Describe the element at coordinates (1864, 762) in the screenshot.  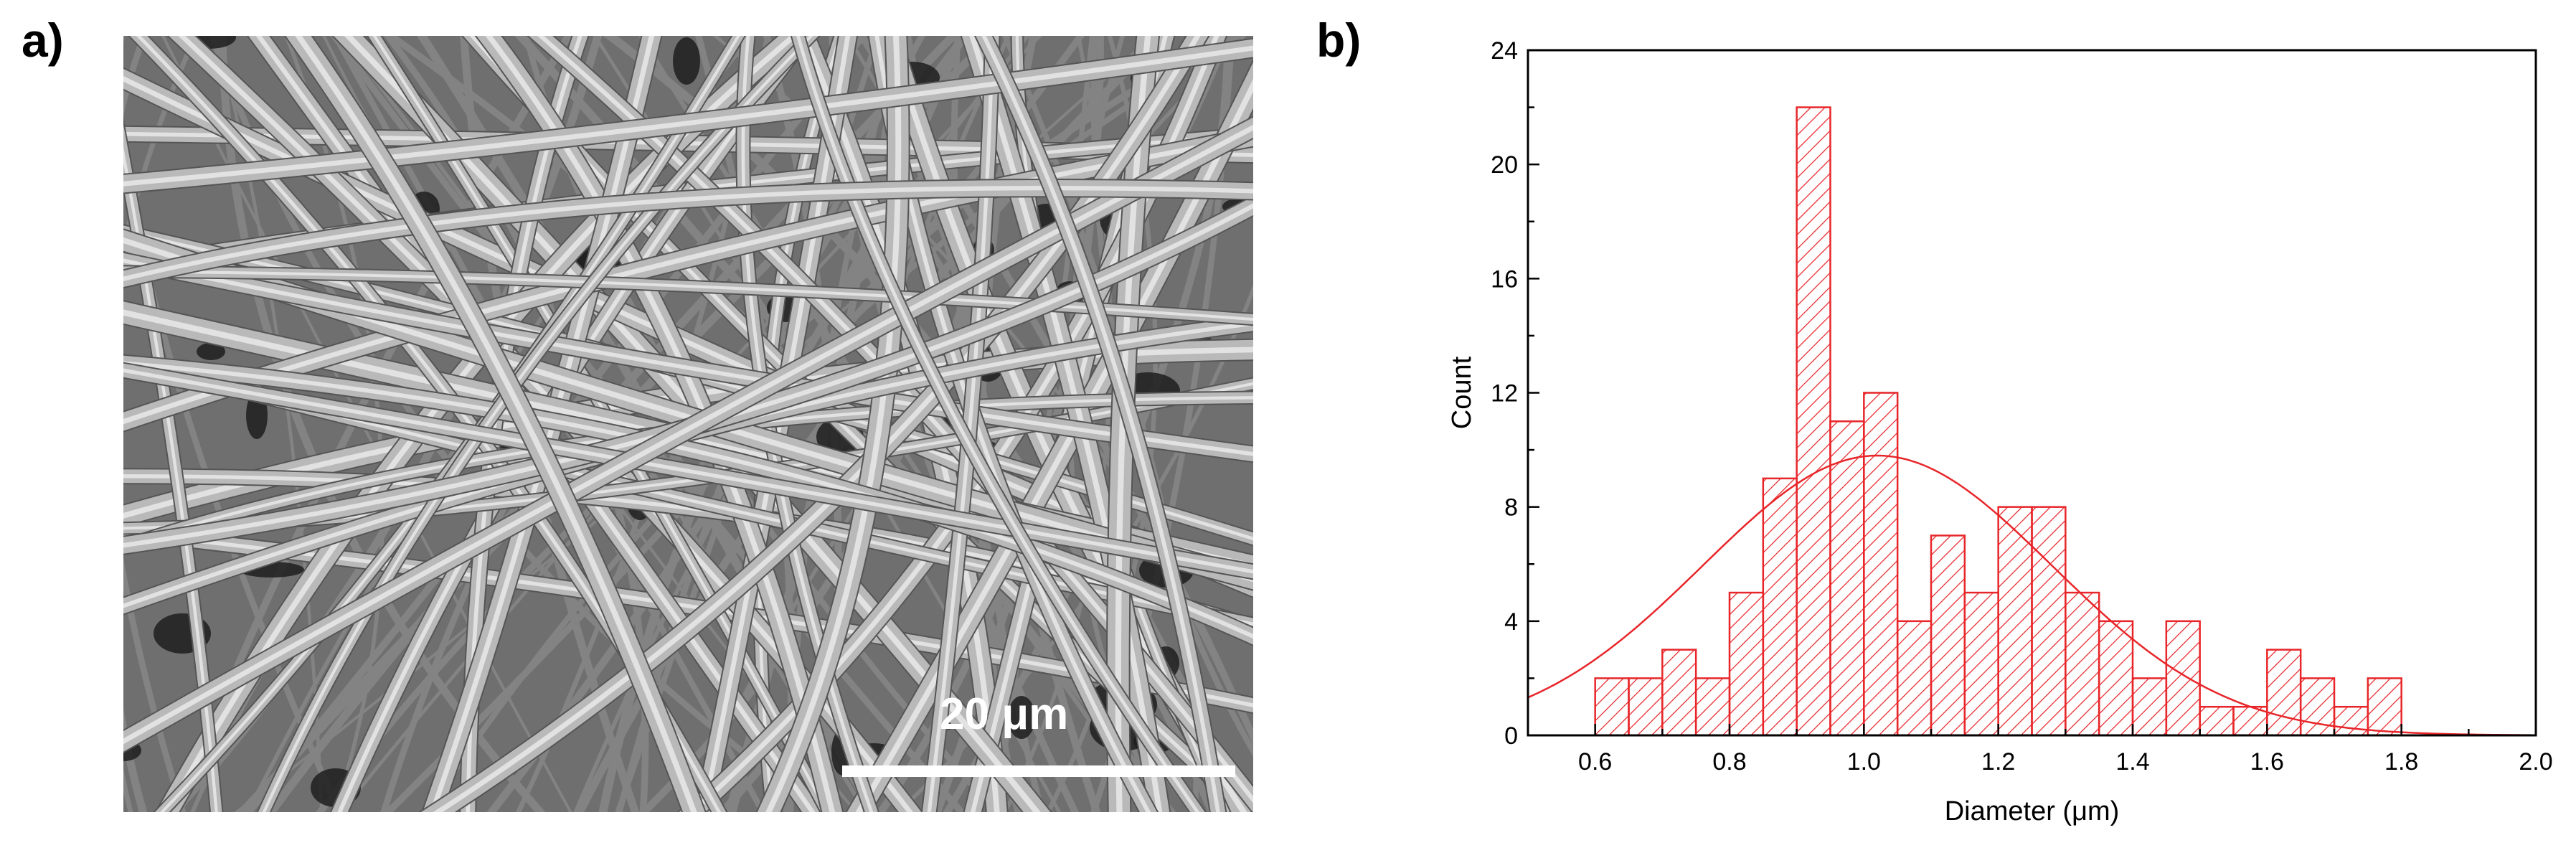
I see `x-tick-label: 1.0` at that location.